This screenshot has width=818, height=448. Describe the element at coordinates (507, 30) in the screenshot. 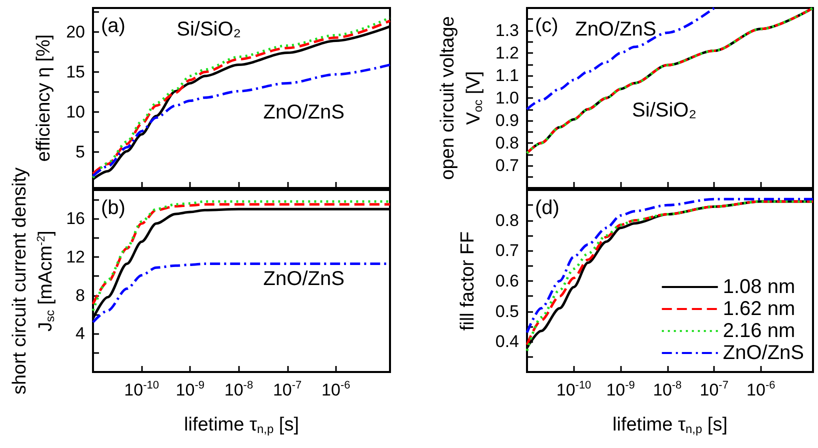

I see `y-tick-label: 1.3` at that location.